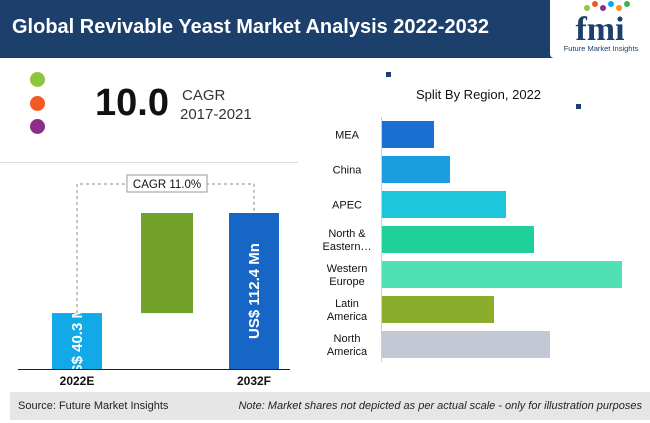  What do you see at coordinates (346, 282) in the screenshot?
I see `region-category-label: Europe` at bounding box center [346, 282].